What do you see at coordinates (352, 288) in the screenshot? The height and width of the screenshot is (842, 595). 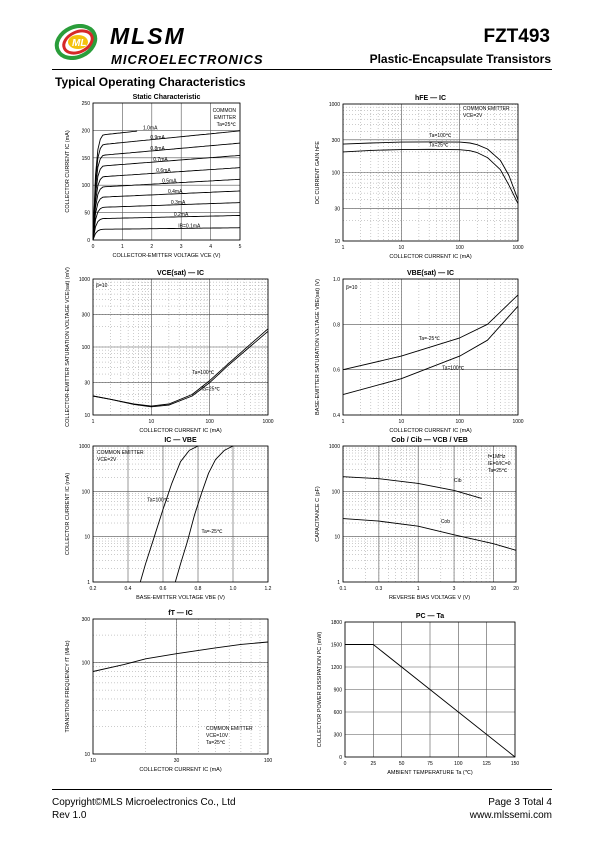 I see `annotation-text: β=10` at bounding box center [352, 288].